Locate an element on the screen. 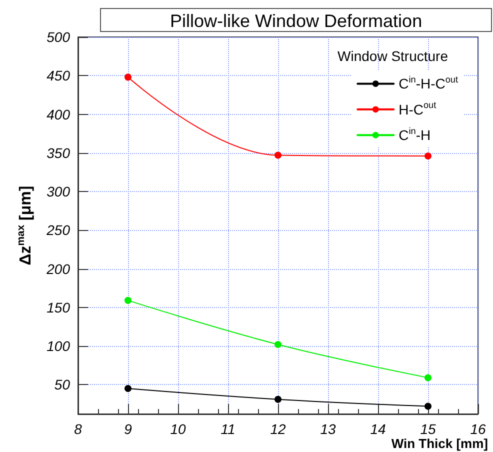 This screenshot has width=493, height=452. y-tick-label: 500 is located at coordinates (58, 37).